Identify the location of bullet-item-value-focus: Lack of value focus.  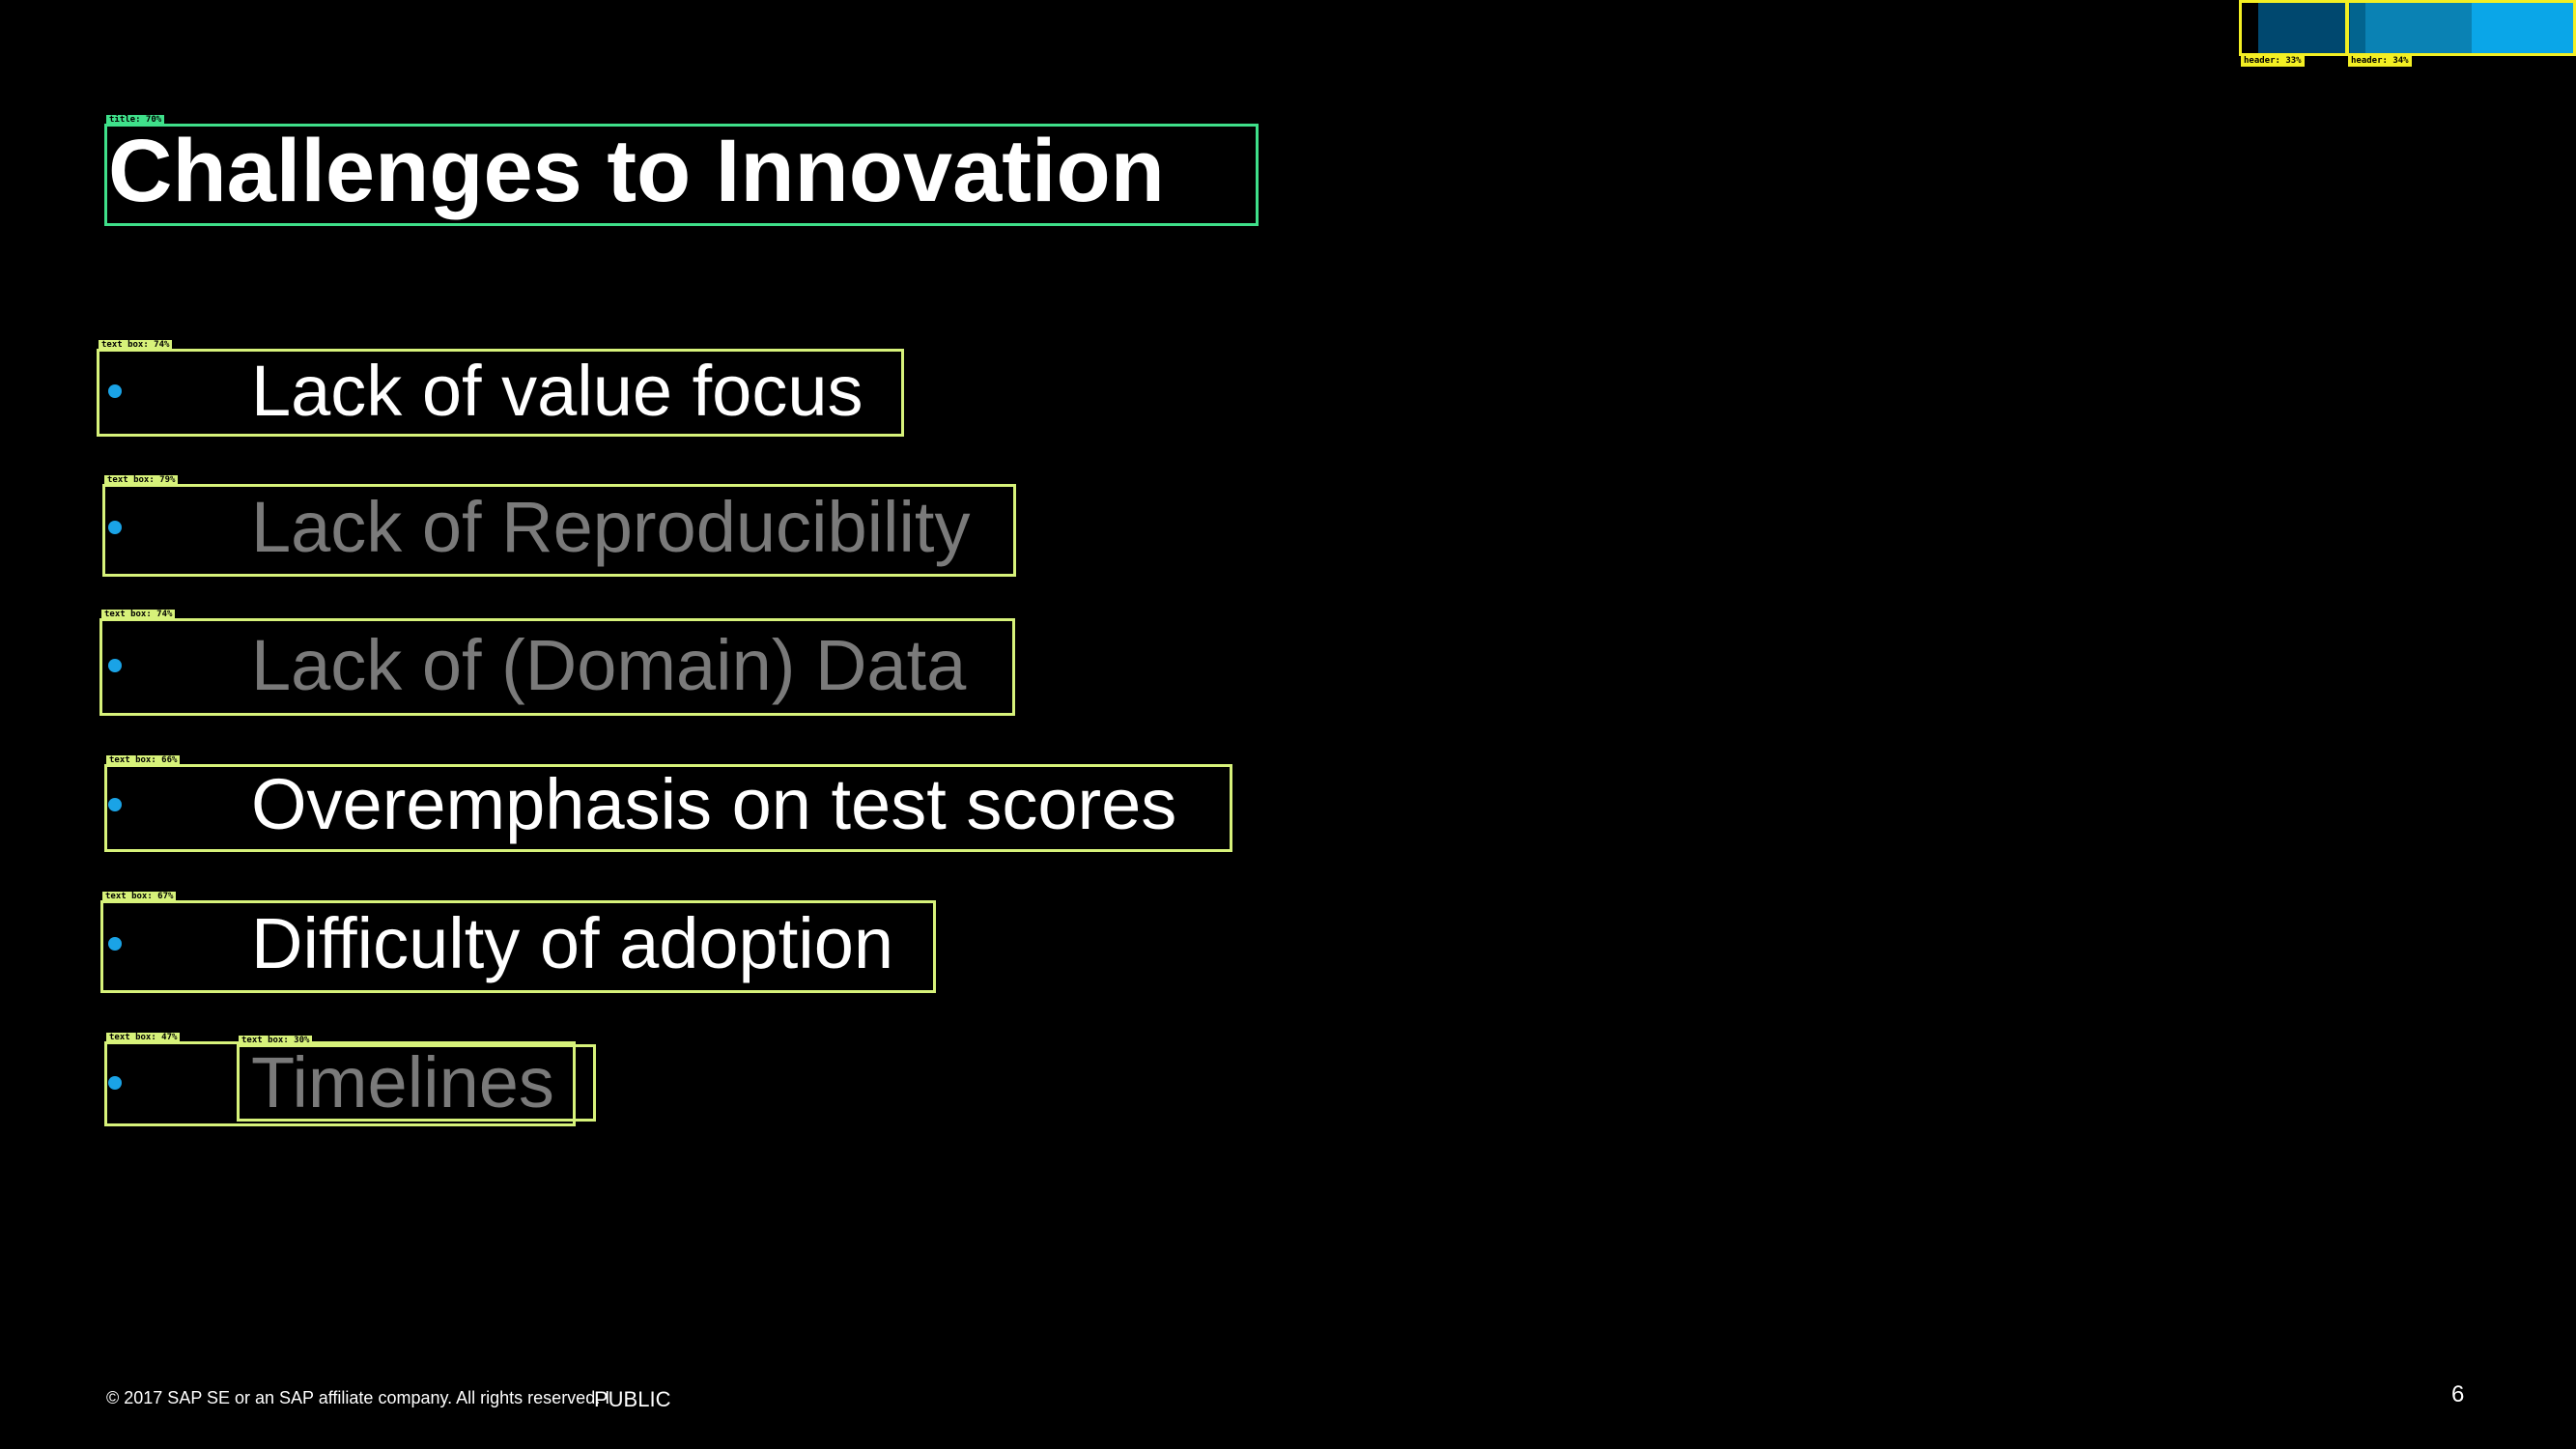
(485, 391).